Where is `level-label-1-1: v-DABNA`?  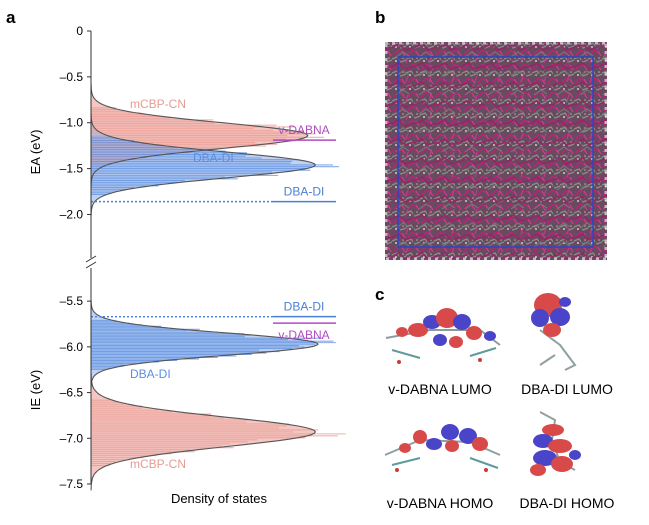 level-label-1-1: v-DABNA is located at coordinates (303, 335).